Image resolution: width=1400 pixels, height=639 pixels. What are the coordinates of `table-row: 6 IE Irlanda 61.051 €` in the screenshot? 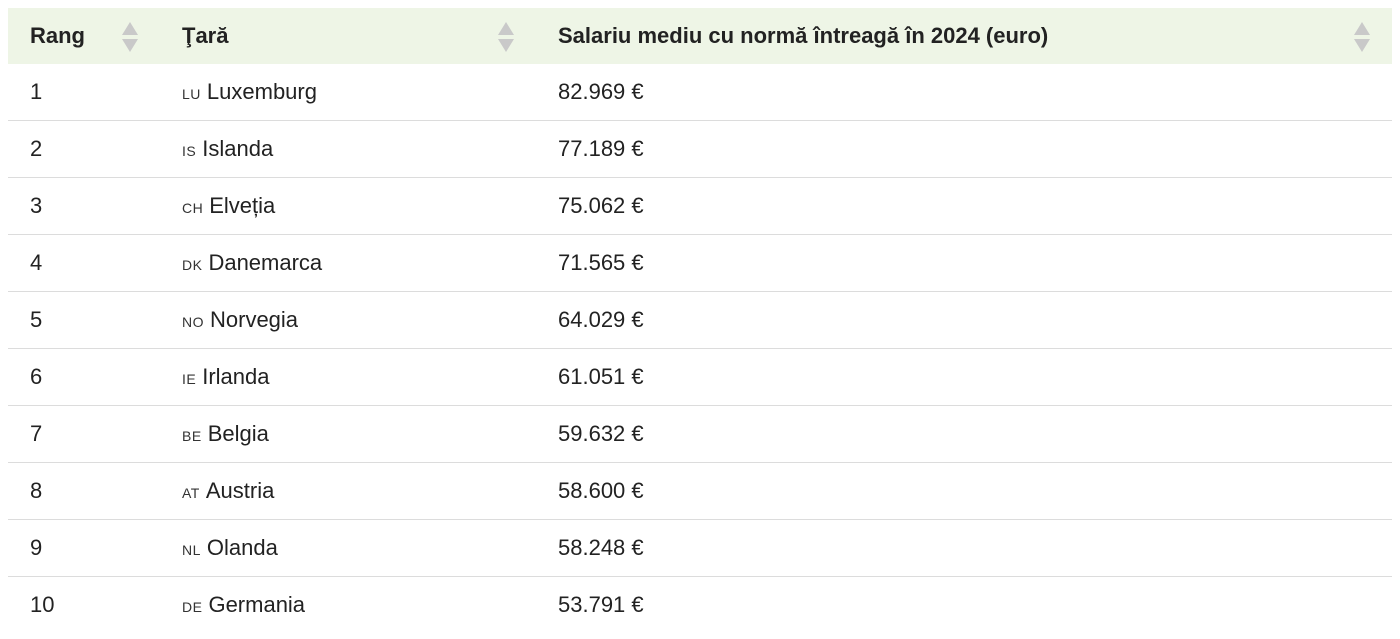 It's located at (700, 377).